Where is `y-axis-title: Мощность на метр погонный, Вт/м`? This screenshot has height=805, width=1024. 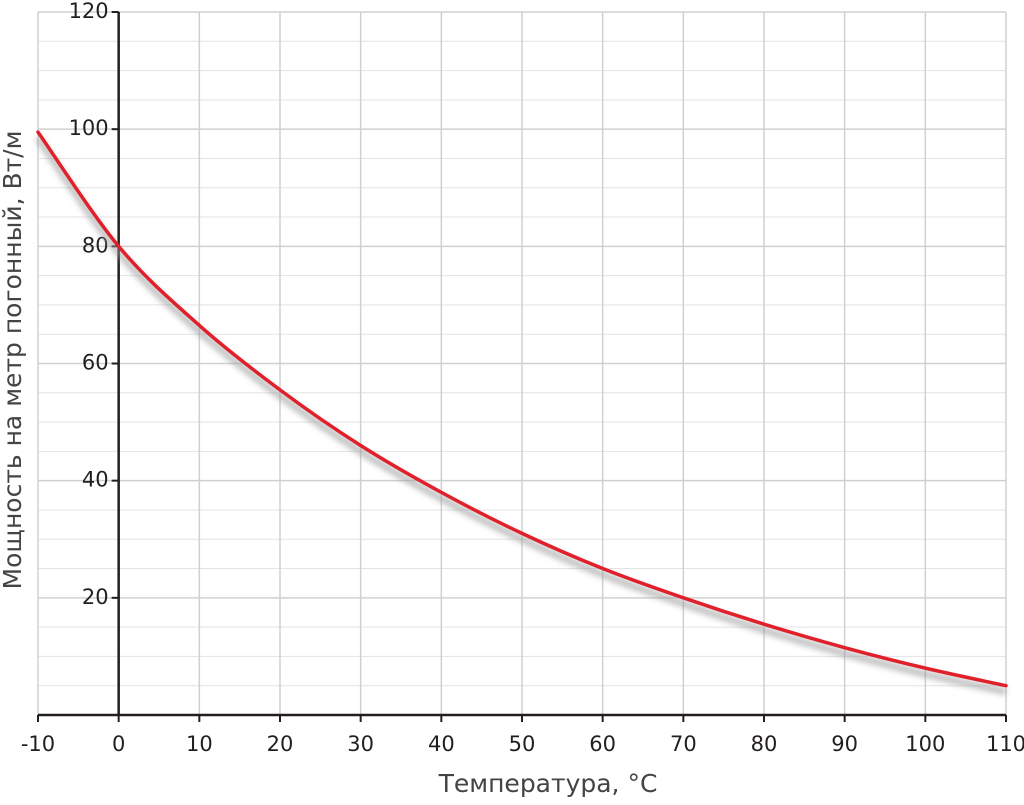 y-axis-title: Мощность на метр погонный, Вт/м is located at coordinates (13, 360).